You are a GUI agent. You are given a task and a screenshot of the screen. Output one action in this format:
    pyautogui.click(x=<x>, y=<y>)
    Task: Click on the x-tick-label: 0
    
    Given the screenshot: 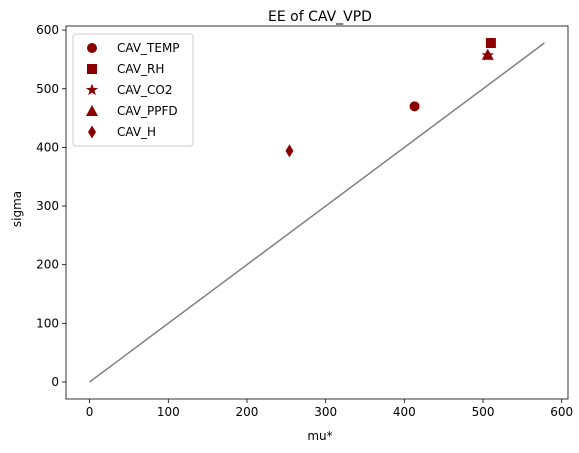 What is the action you would take?
    pyautogui.click(x=90, y=412)
    